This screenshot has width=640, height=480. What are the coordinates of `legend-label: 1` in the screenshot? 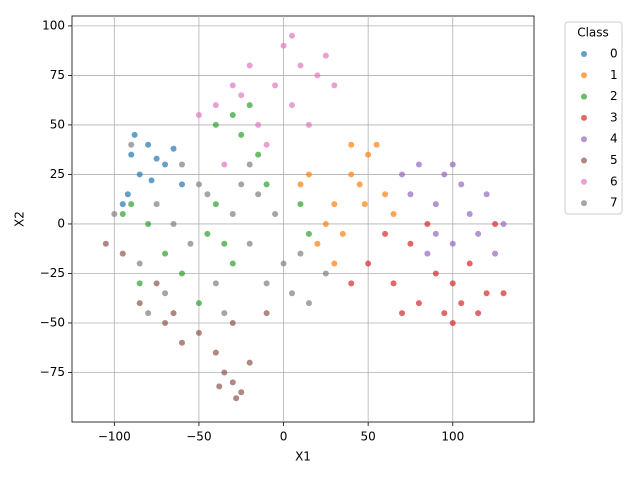 It's located at (614, 75).